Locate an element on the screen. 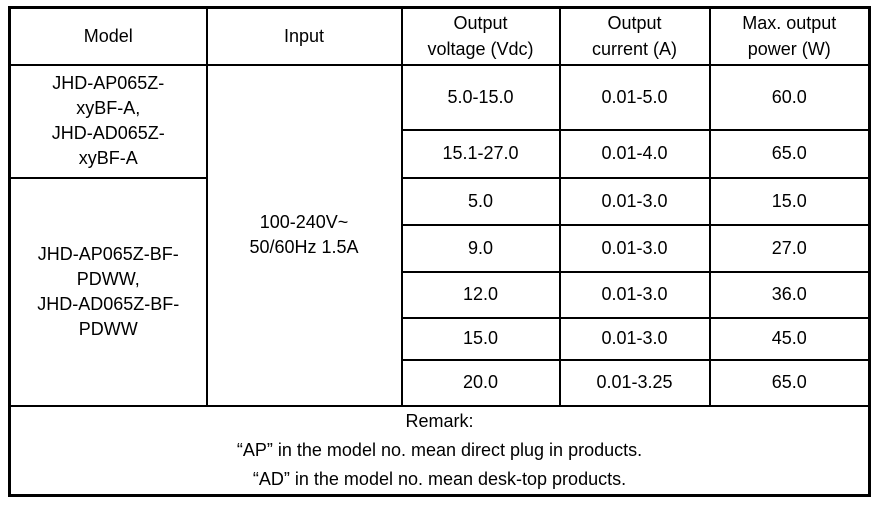 This screenshot has height=505, width=875. power-cell: 45.0 is located at coordinates (789, 338).